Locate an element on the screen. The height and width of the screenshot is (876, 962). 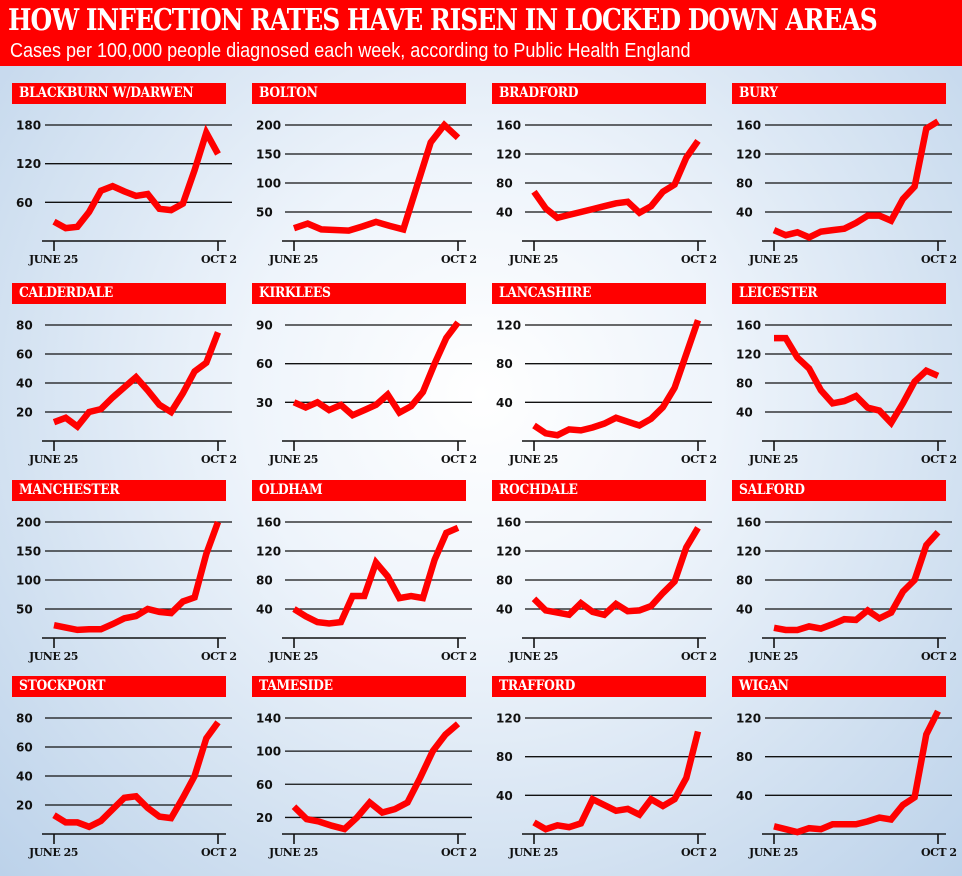
line-chart: 40 80 120 JUNE 25 OCT 2 is located at coordinates (846, 784).